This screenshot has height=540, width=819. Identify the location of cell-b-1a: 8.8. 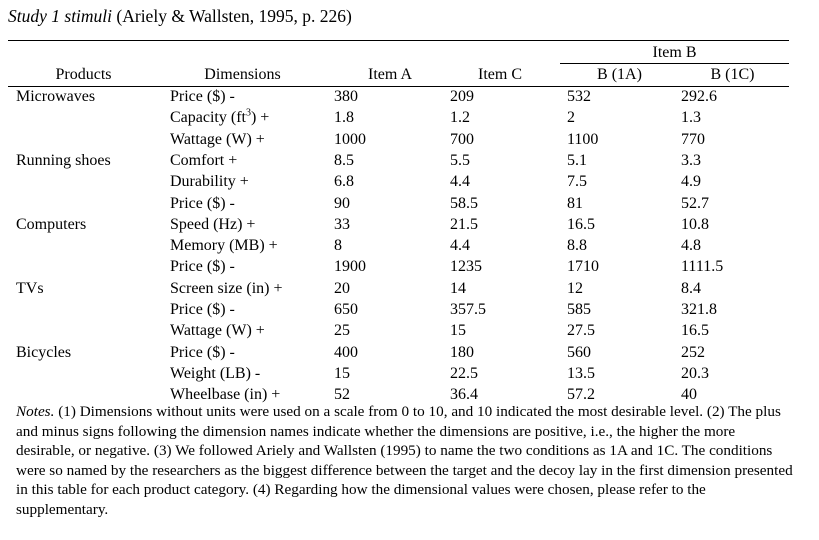
(577, 245).